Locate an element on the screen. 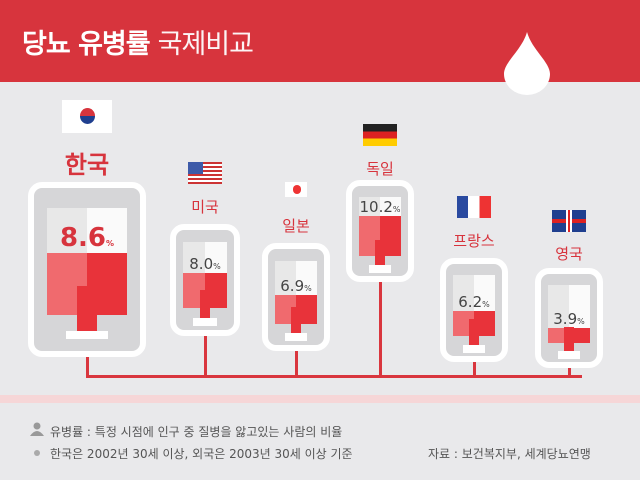  footnote-source: 자료 : 보건복지부, 세계당뇨연맹 is located at coordinates (509, 454).